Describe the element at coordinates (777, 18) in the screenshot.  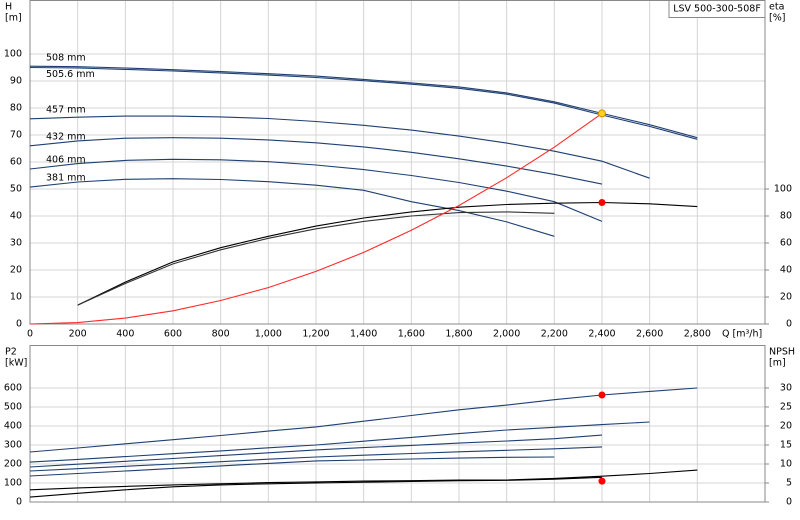
I see `y2-axis-label: [%]` at that location.